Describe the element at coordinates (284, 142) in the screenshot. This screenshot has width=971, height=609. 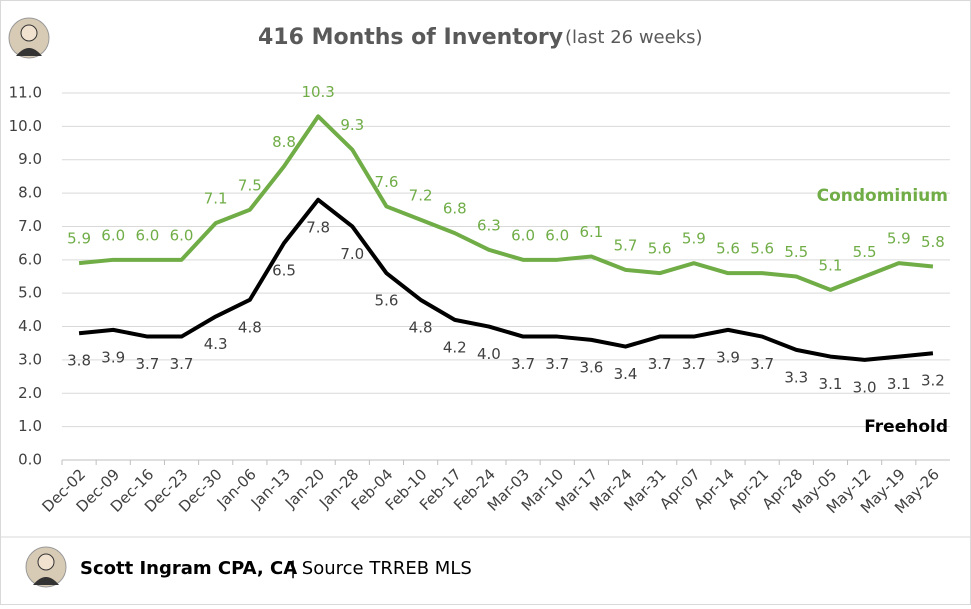
I see `data-label: 8.8` at that location.